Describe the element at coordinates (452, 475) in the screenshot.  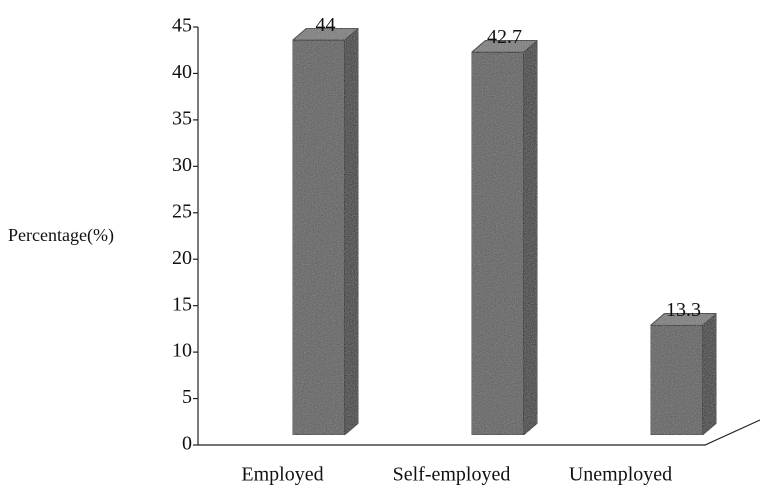
I see `x-tick-label: Self-employed` at that location.